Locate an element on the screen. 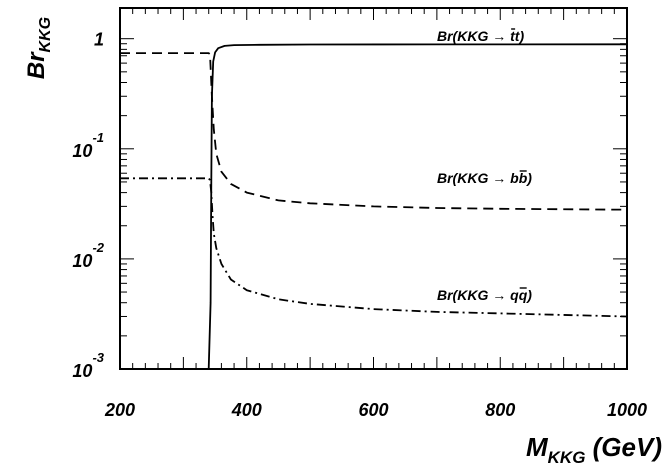 Image resolution: width=670 pixels, height=468 pixels. series-label-1: Br(KKG → tt) is located at coordinates (480, 36).